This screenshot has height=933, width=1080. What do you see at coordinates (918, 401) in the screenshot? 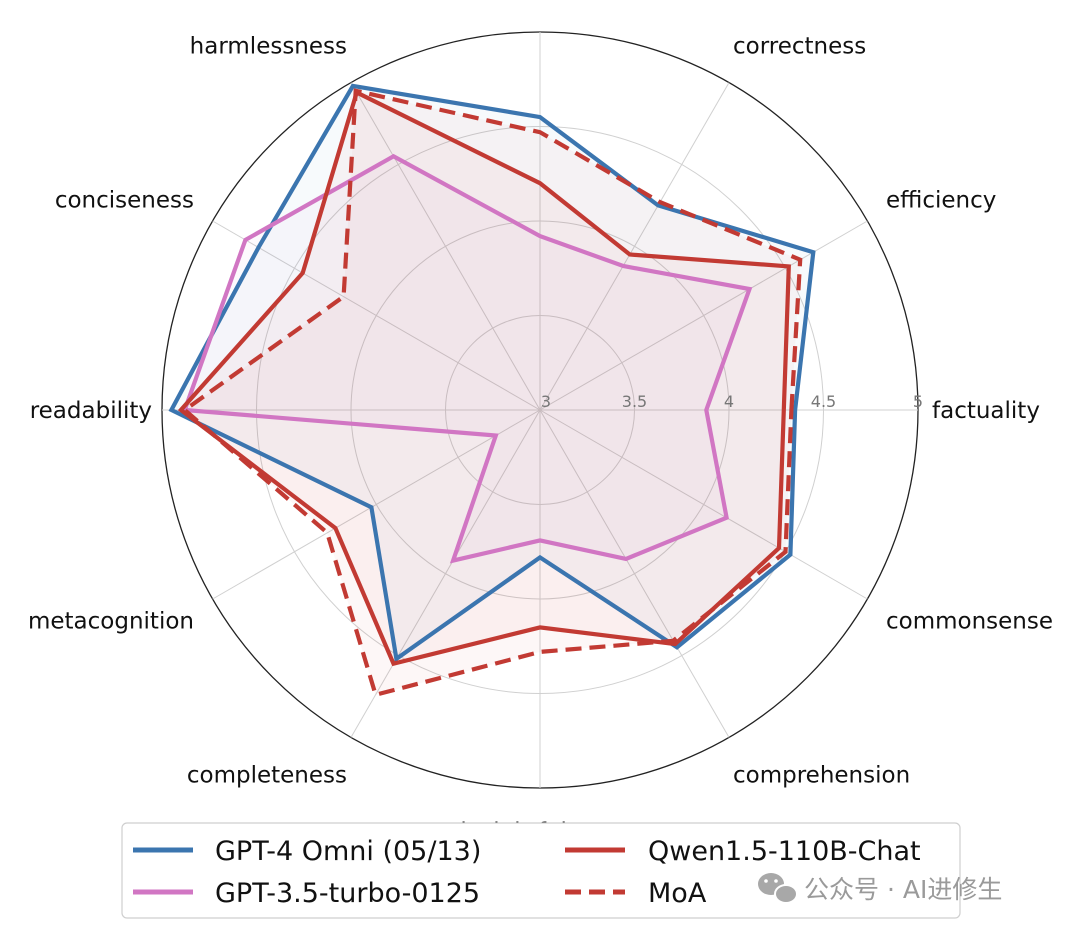
I see `tick-label: 5` at bounding box center [918, 401].